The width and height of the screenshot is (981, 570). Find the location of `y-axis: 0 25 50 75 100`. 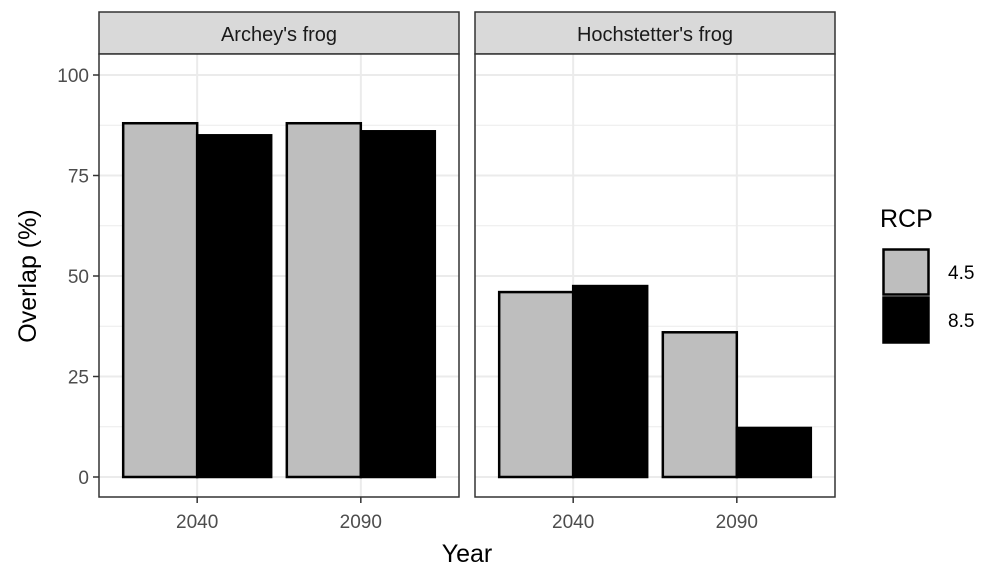

y-axis: 0 25 50 75 100 is located at coordinates (78, 277).